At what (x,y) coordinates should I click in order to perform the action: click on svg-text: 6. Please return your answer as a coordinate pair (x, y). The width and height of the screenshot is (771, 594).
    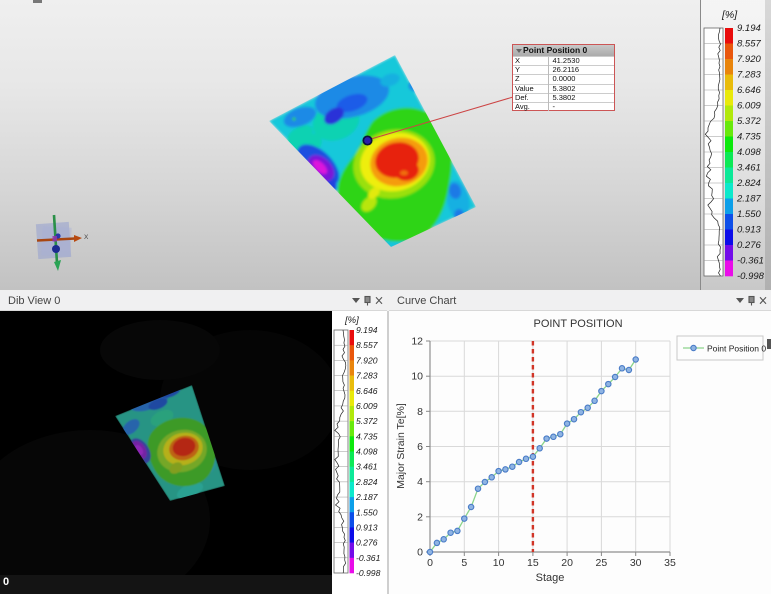
    Looking at the image, I should click on (420, 447).